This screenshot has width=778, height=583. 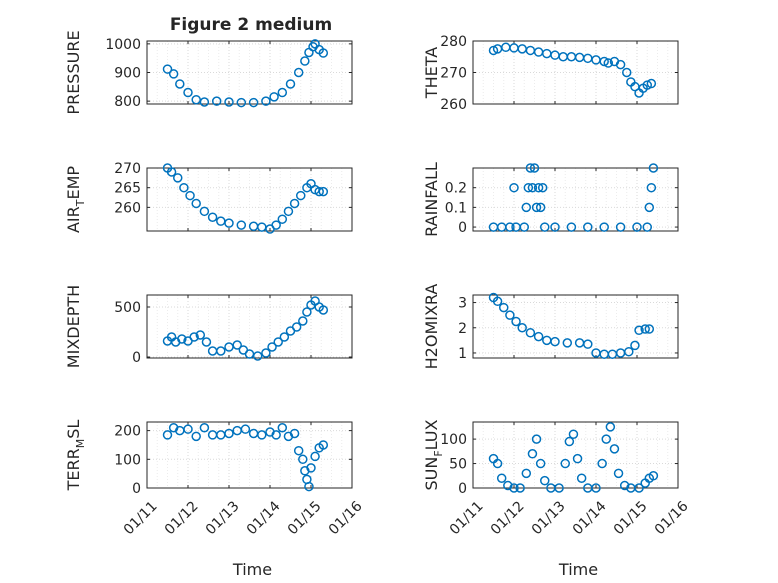 What do you see at coordinates (73, 183) in the screenshot?
I see `y-axis-label-tail: EMP` at bounding box center [73, 183].